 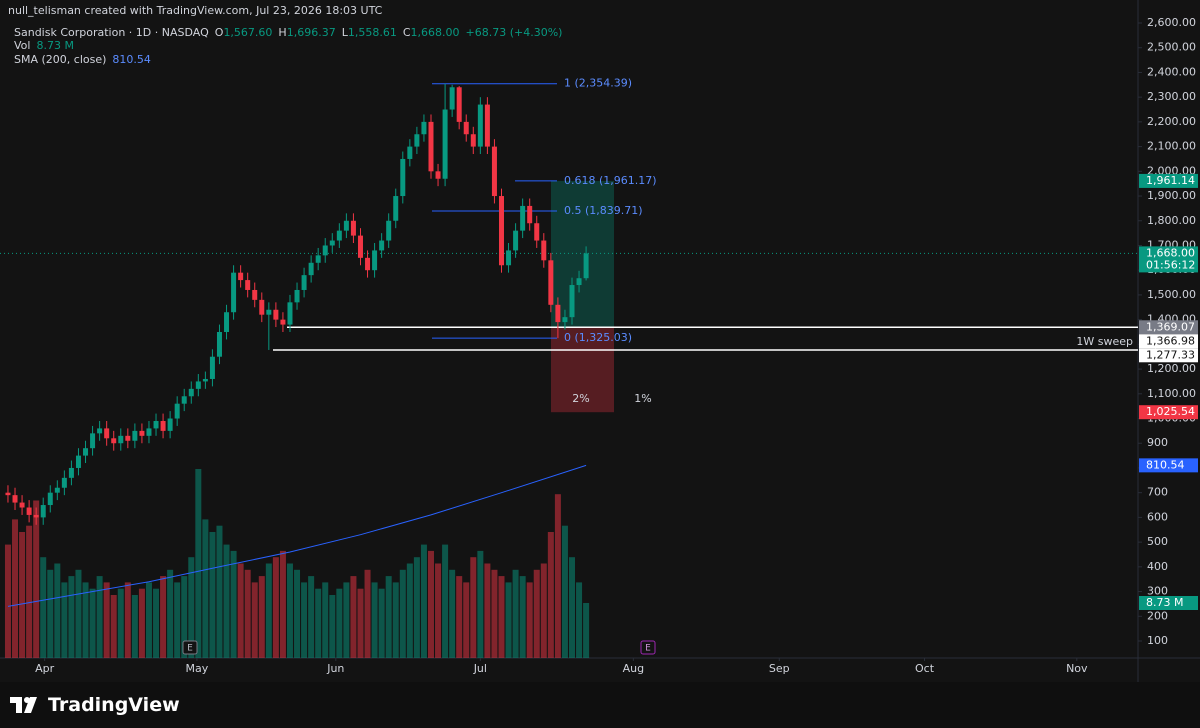 I want to click on ohlc-key: H, so click(x=282, y=32).